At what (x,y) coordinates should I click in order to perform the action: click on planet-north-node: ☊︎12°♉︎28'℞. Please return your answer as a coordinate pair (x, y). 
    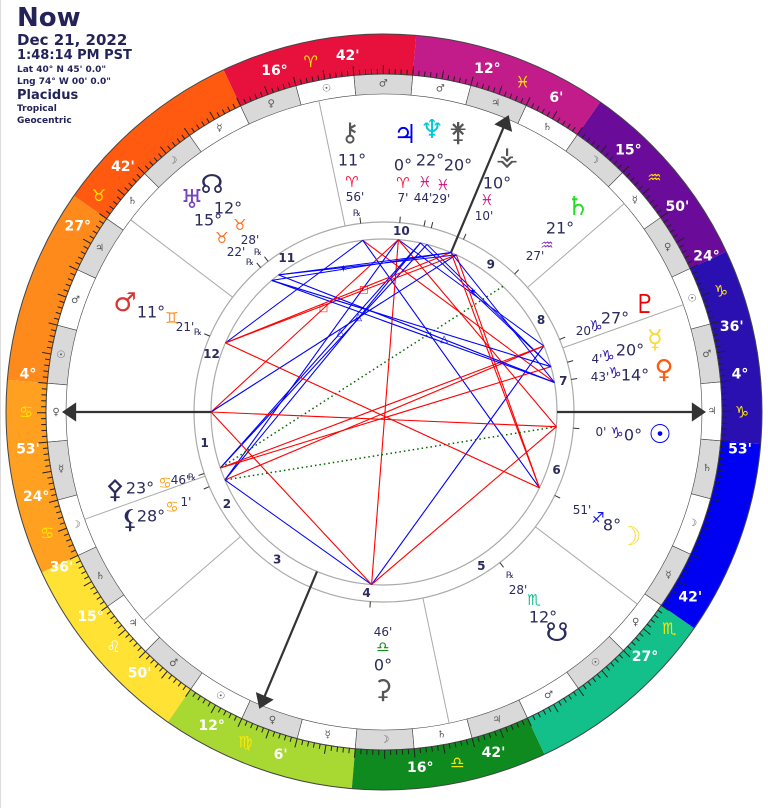
    Looking at the image, I should click on (231, 214).